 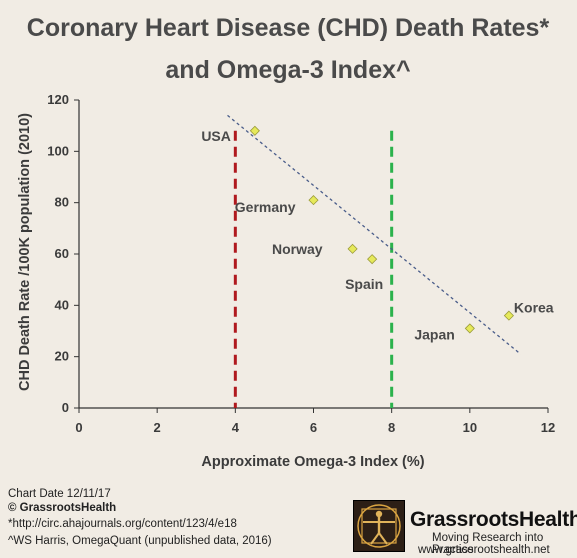 I want to click on point-label-korea: Korea, so click(x=534, y=308).